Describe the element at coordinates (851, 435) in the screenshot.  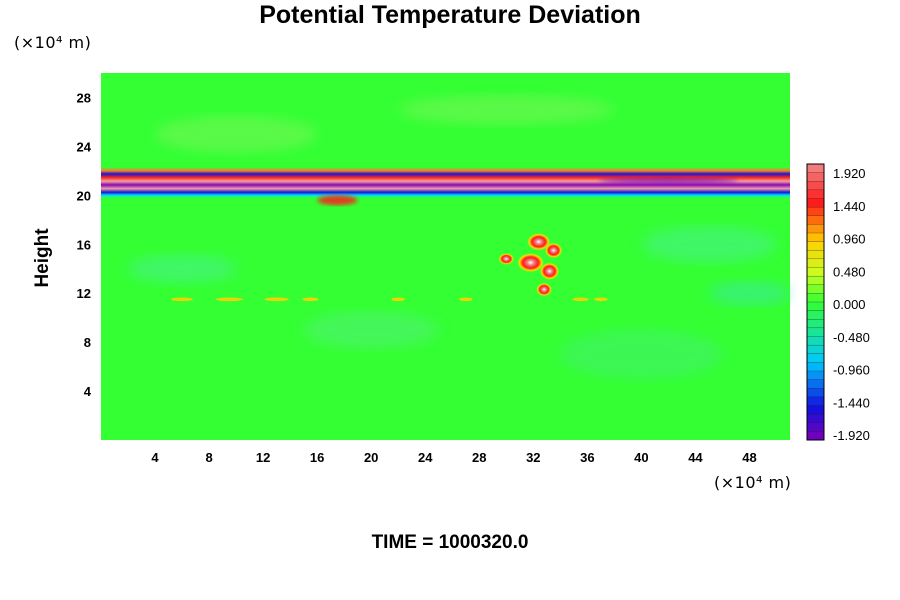
I see `colorbar-tick-label: -1.920` at that location.